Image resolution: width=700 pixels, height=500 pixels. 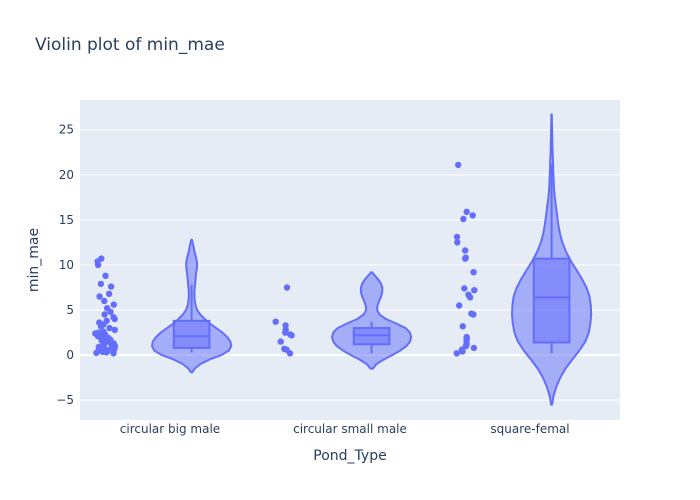 What do you see at coordinates (66, 220) in the screenshot?
I see `y-tick-label: 15` at bounding box center [66, 220].